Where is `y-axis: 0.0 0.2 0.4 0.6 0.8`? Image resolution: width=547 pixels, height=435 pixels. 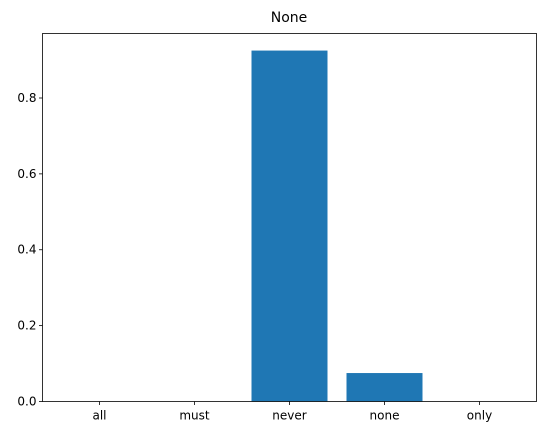
y-axis: 0.0 0.2 0.4 0.6 0.8 is located at coordinates (30, 250).